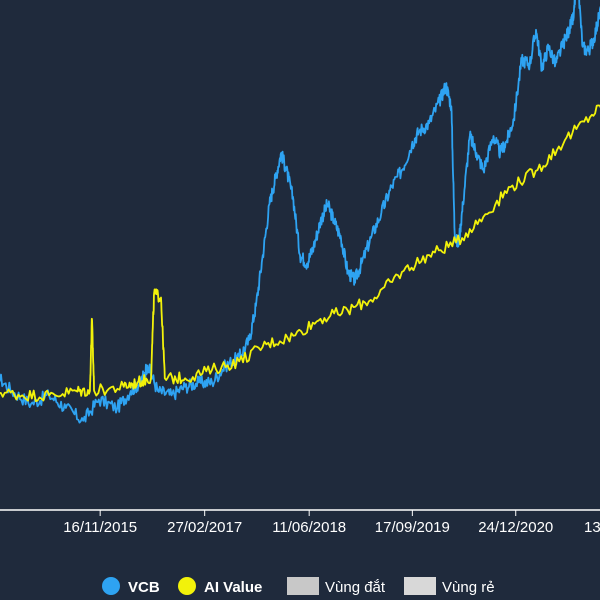 Image resolution: width=600 pixels, height=600 pixels. What do you see at coordinates (309, 527) in the screenshot?
I see `x-tick-label: 11/06/2018` at bounding box center [309, 527].